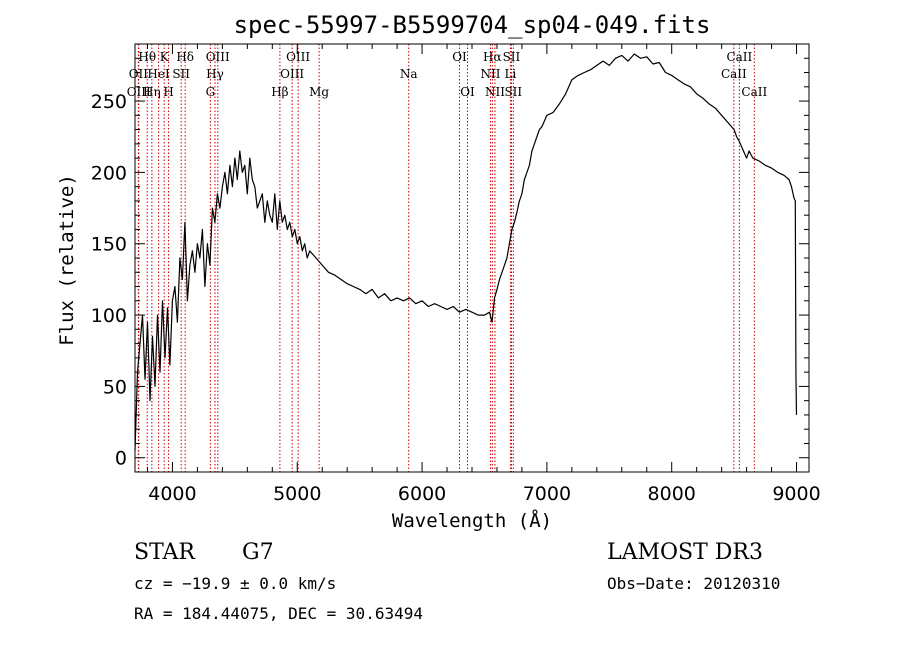 Image resolution: width=900 pixels, height=649 pixels. What do you see at coordinates (297, 494) in the screenshot?
I see `x-tick-label: 5000` at bounding box center [297, 494].